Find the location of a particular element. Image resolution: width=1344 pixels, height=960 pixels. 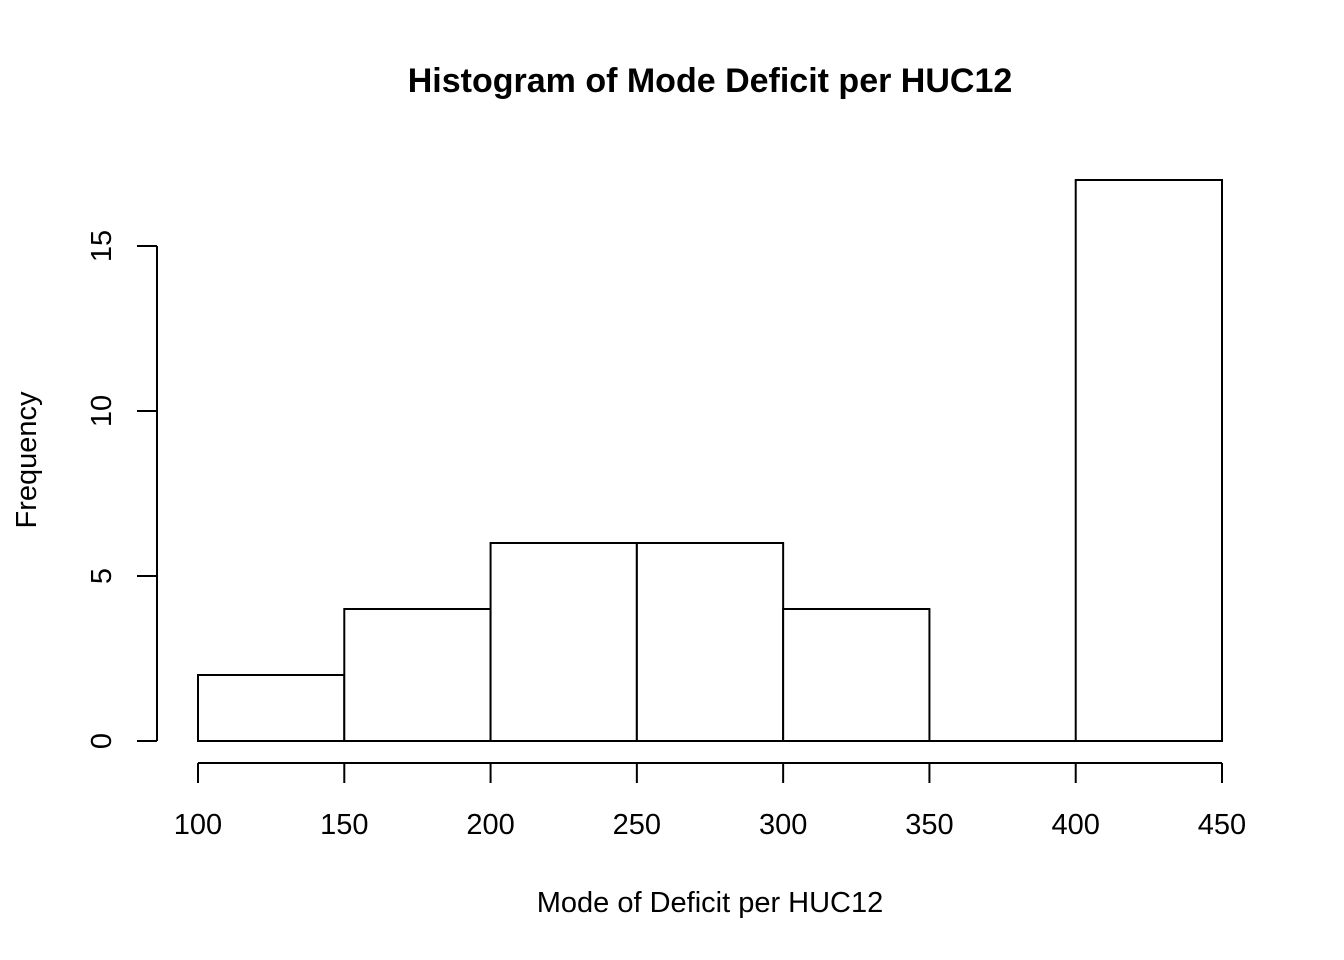

x-axis: 100 150 200 250 300 350 400 450 is located at coordinates (710, 801).